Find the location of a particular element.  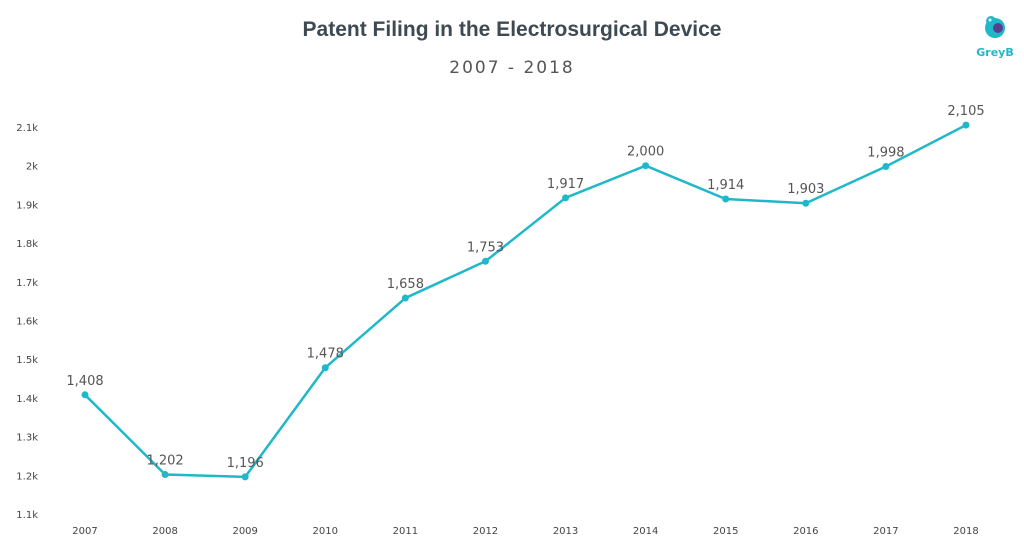

x-tick-label: 2008 is located at coordinates (164, 531).